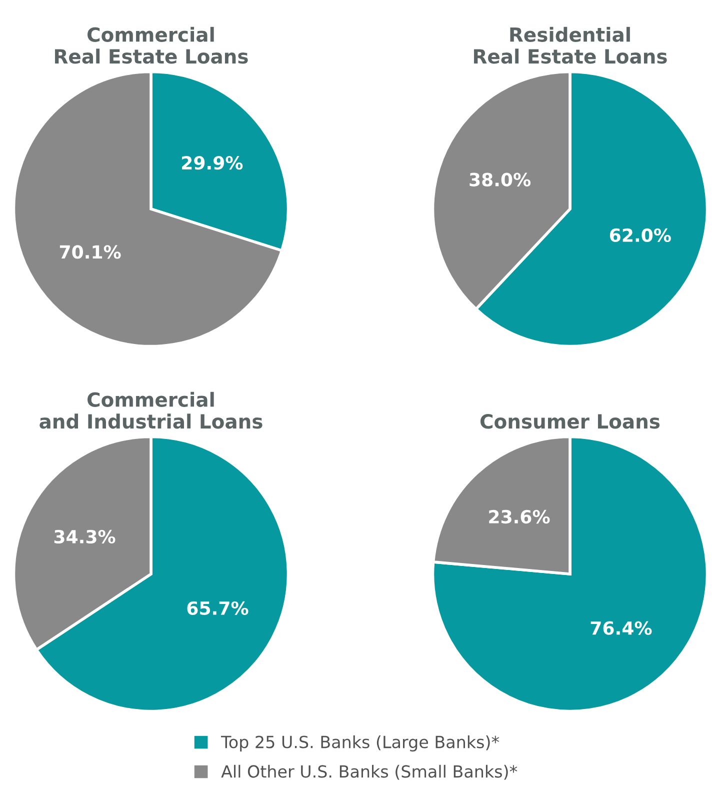 This screenshot has height=796, width=712. I want to click on data-label: 29.9%, so click(212, 163).